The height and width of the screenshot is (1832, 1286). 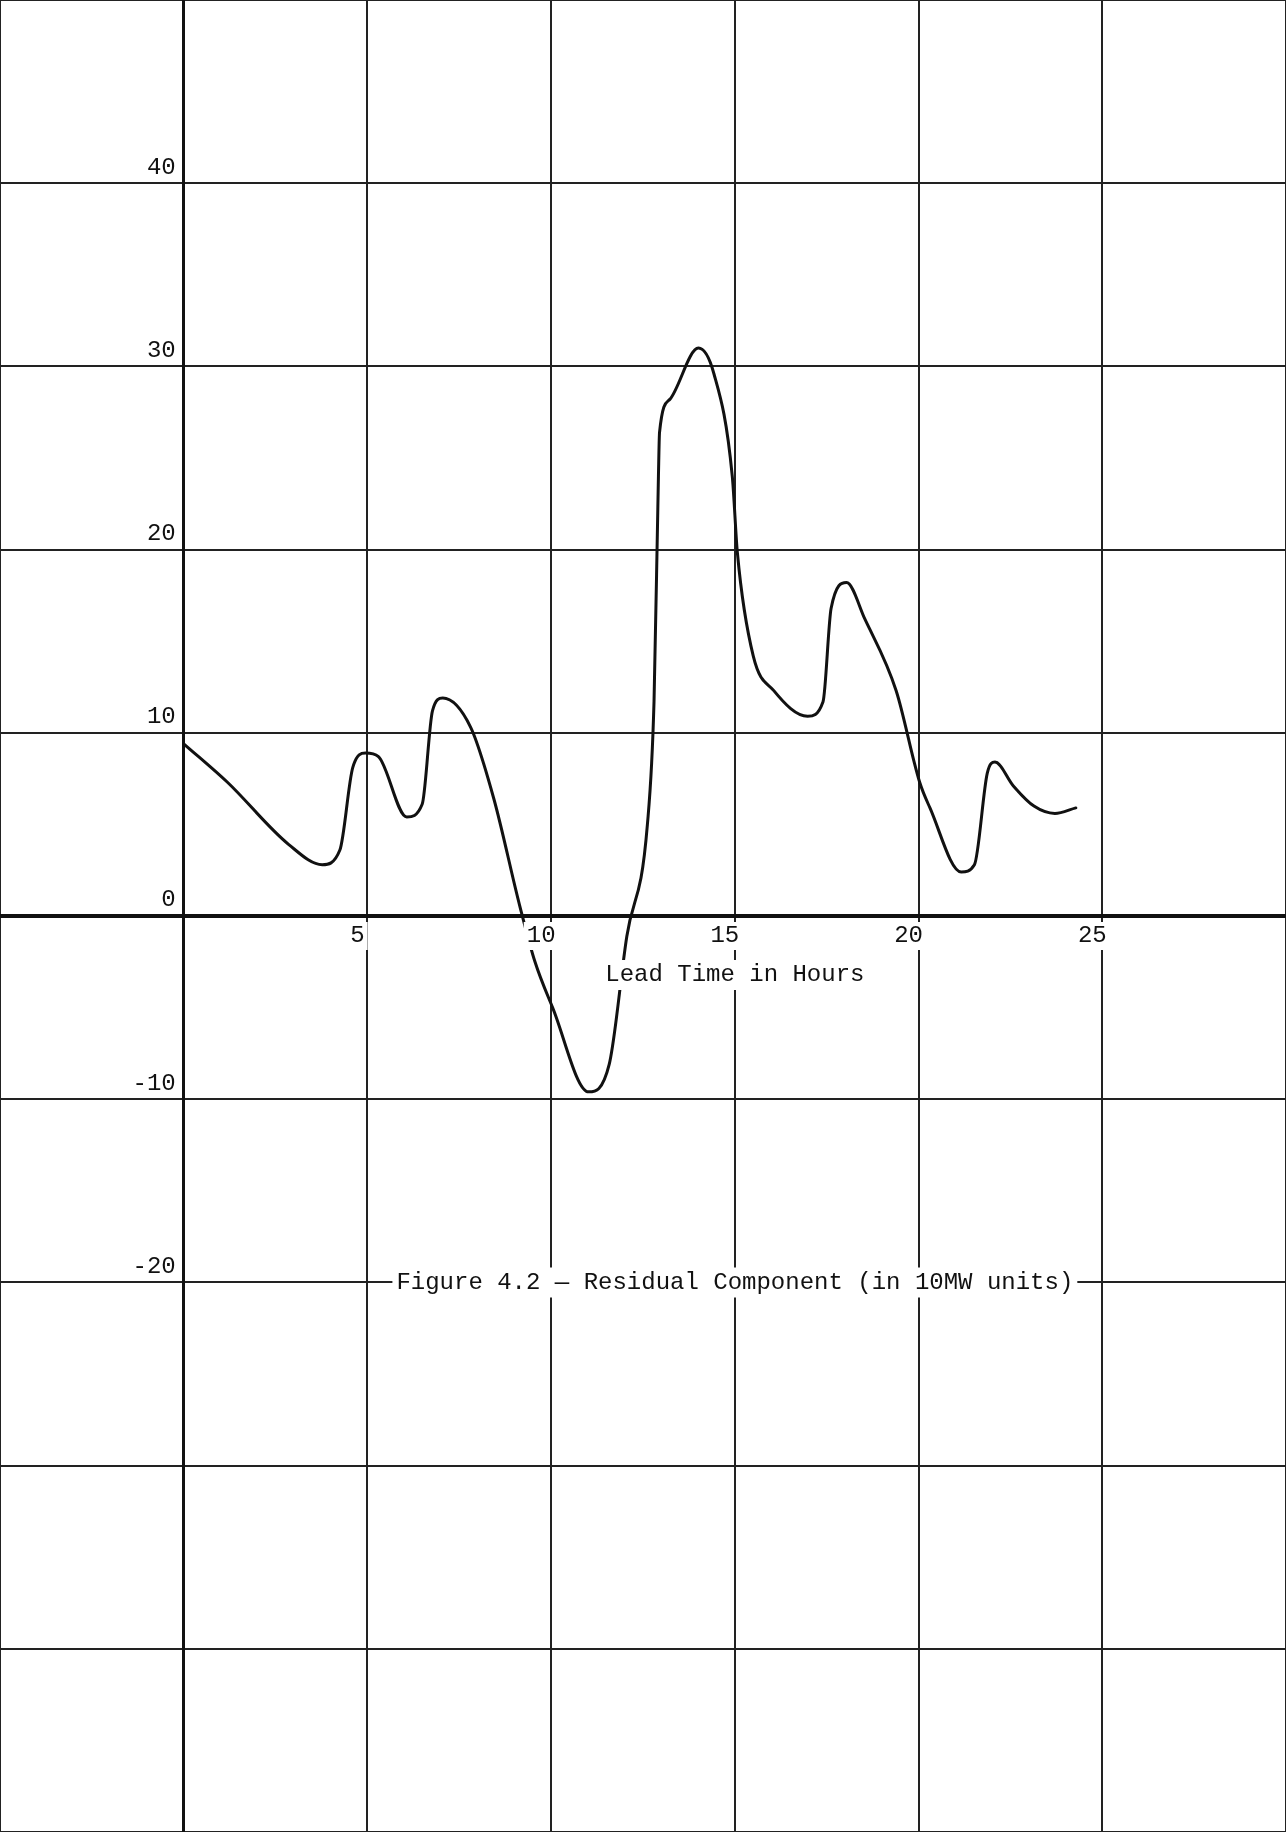 I want to click on y-tick-label: 30, so click(x=161, y=350).